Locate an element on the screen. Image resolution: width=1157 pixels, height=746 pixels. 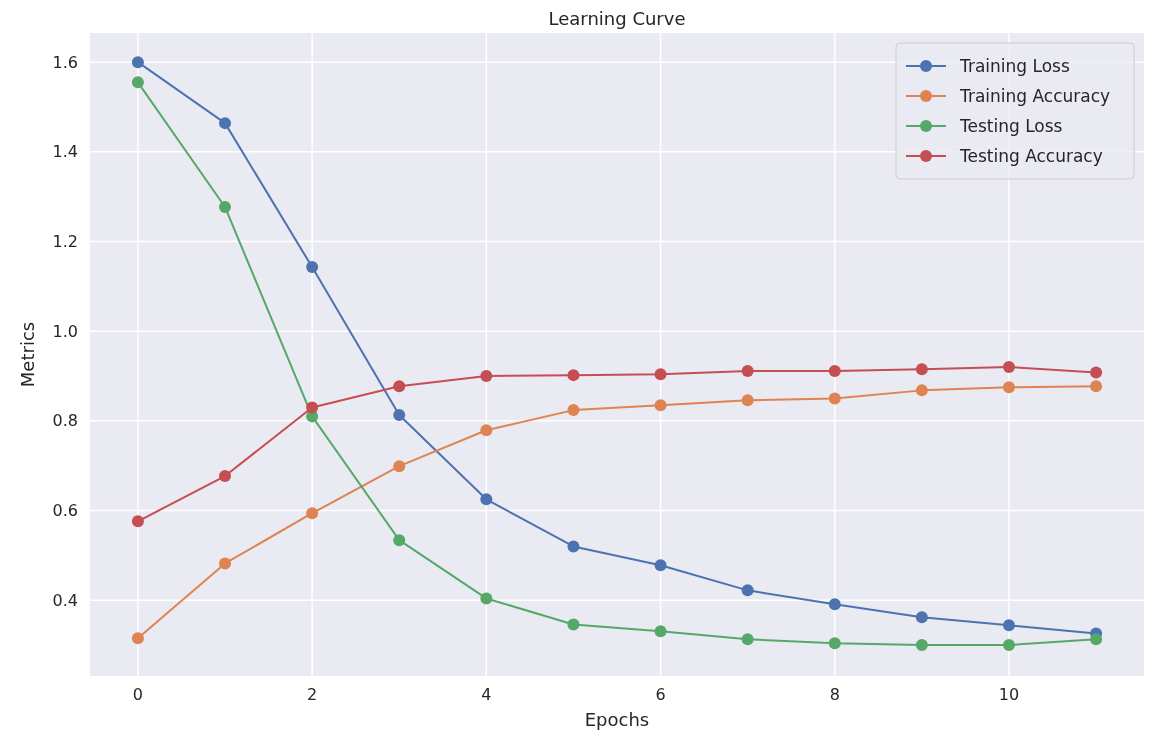
y-tick-label: 0.6 is located at coordinates (65, 511).